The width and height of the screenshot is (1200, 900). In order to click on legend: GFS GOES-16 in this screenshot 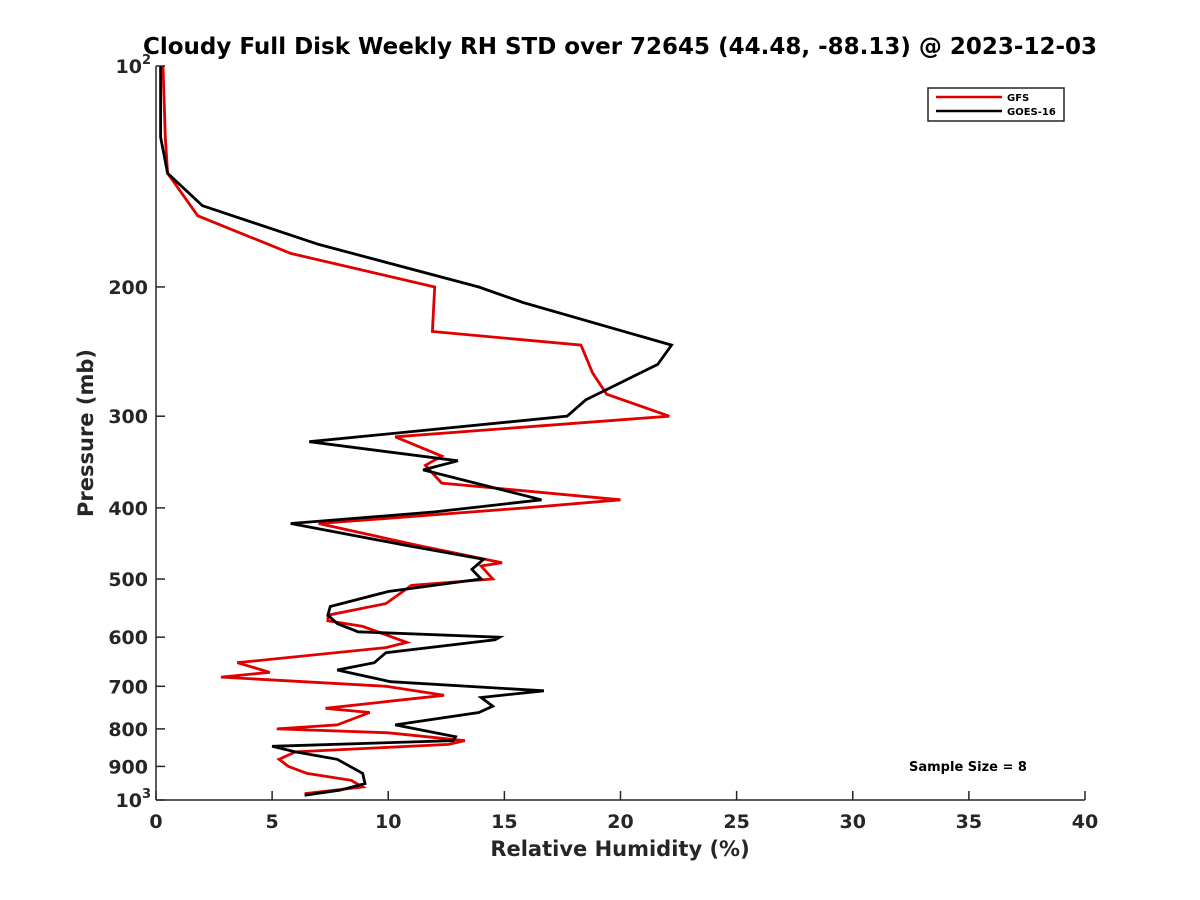, I will do `click(996, 104)`.